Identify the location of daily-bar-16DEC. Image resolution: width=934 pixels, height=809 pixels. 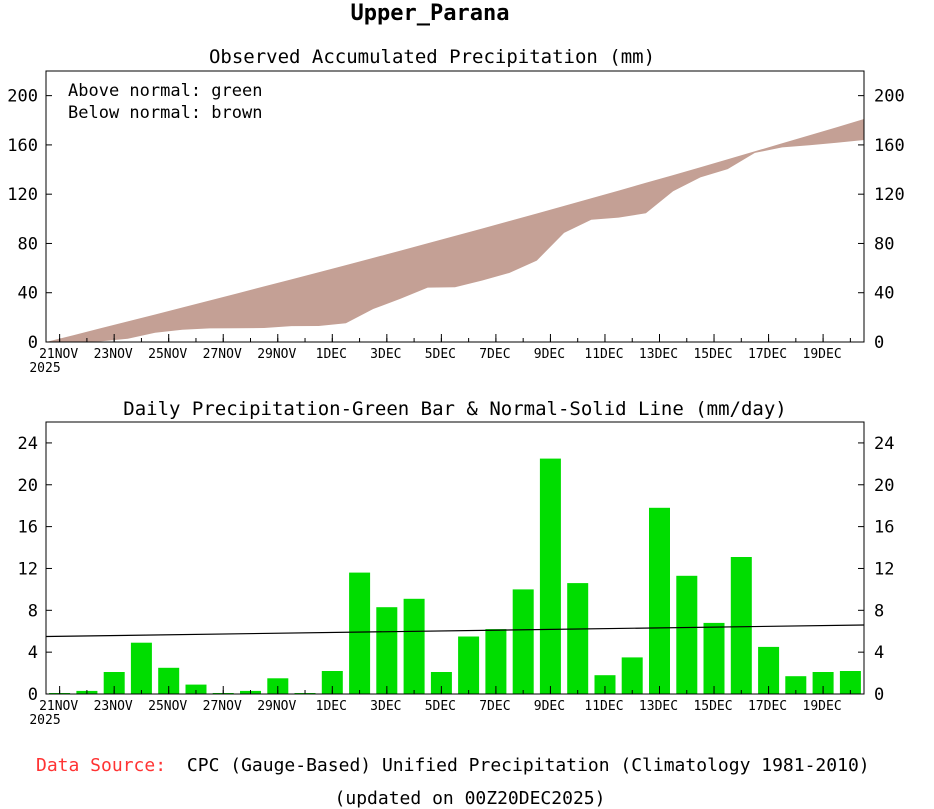
(741, 625).